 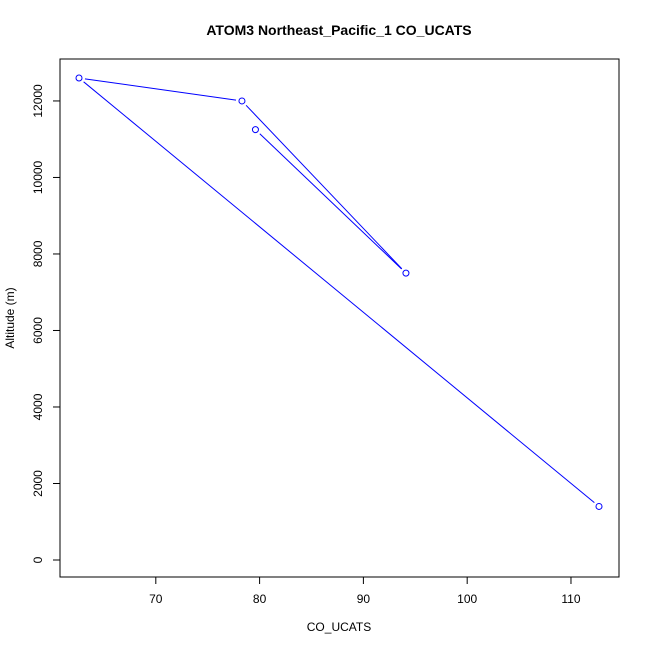 What do you see at coordinates (364, 599) in the screenshot?
I see `x-tick-label: 90` at bounding box center [364, 599].